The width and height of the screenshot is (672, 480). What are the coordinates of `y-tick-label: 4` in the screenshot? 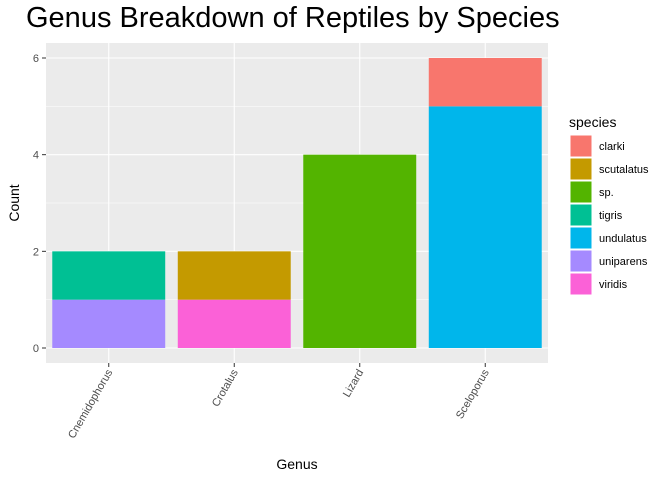 It's located at (36, 156).